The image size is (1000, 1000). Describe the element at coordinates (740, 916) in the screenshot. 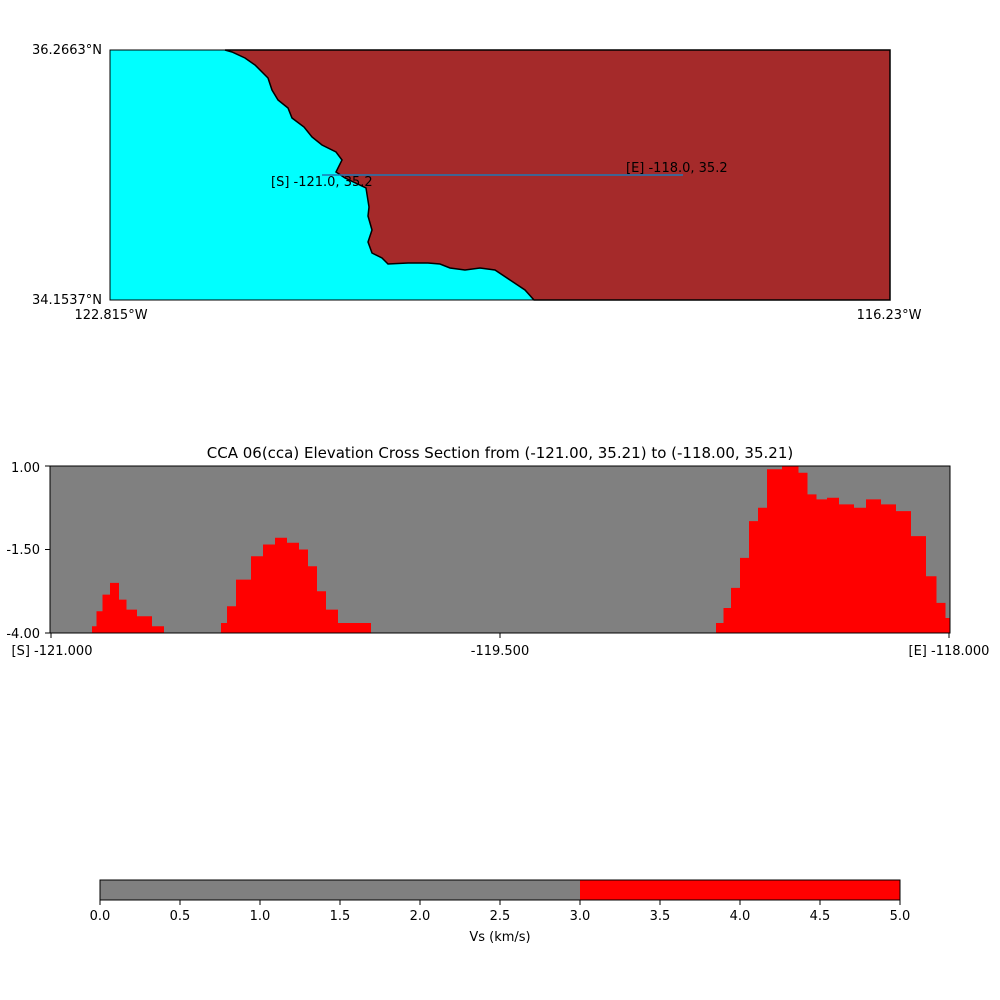

I see `colorbar-tick-label: 4.0` at that location.